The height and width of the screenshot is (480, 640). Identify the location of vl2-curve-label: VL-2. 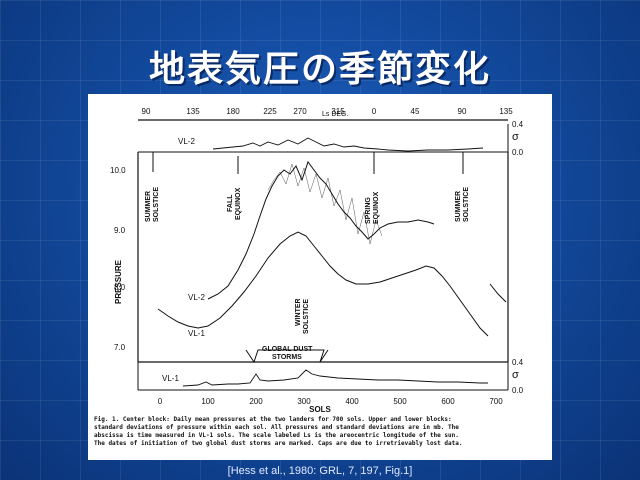
(196, 297).